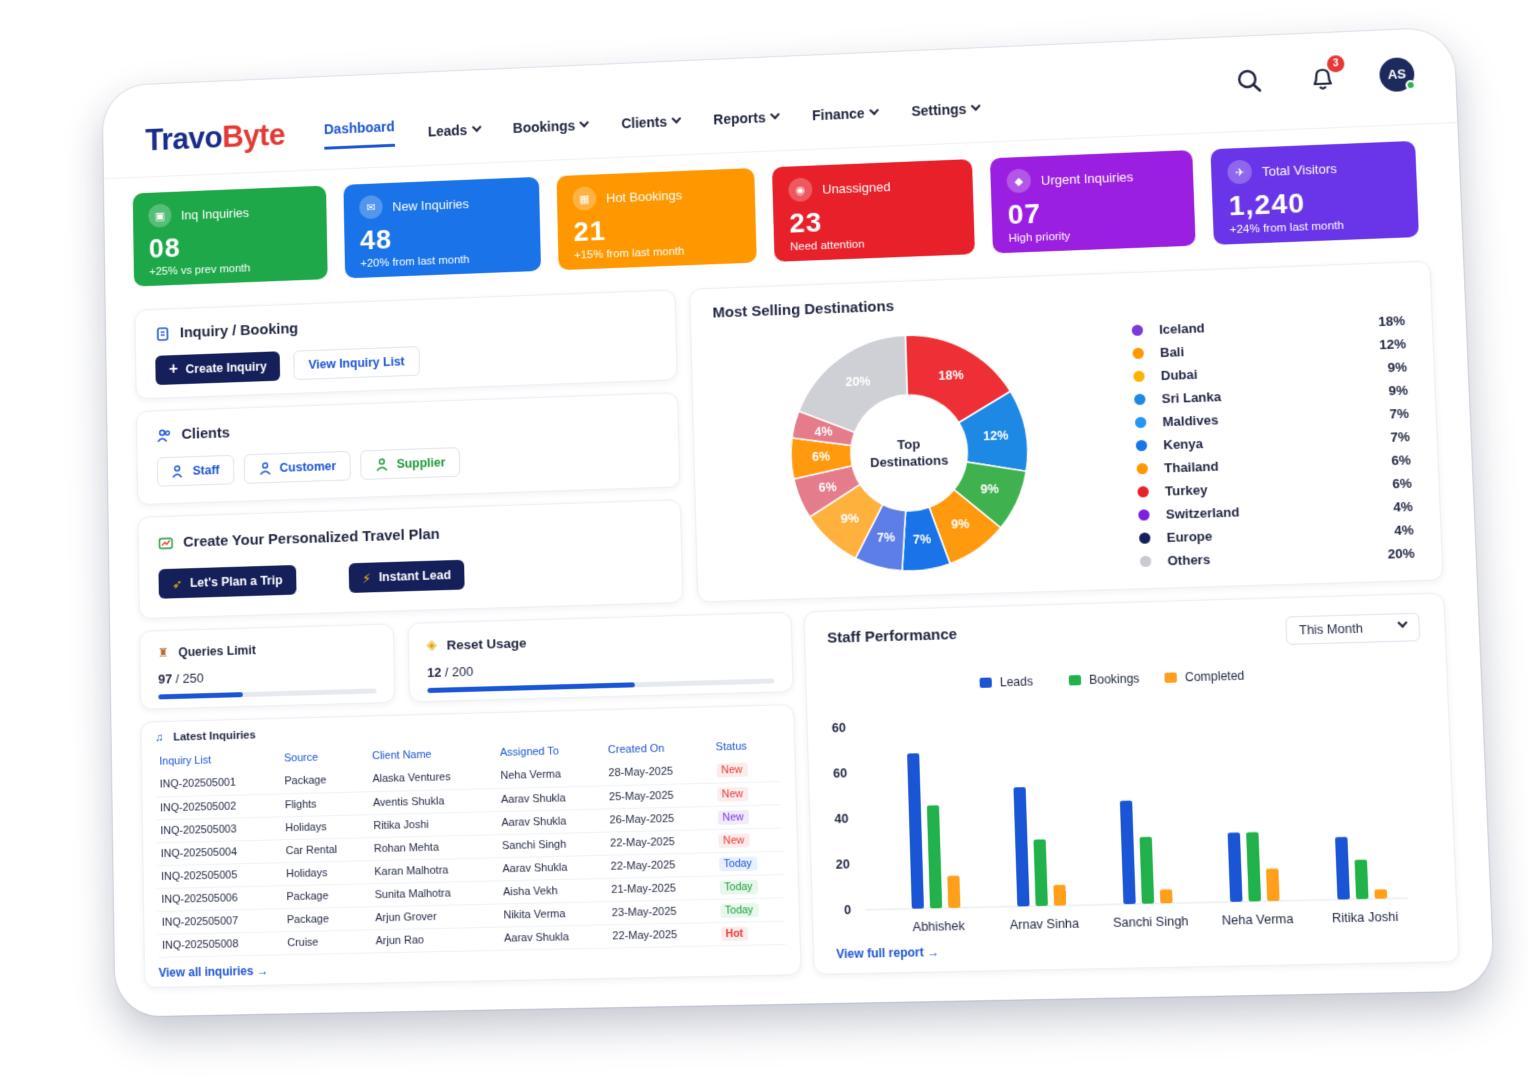 This screenshot has height=1080, width=1528. I want to click on cell-id: INQ-202505004, so click(219, 852).